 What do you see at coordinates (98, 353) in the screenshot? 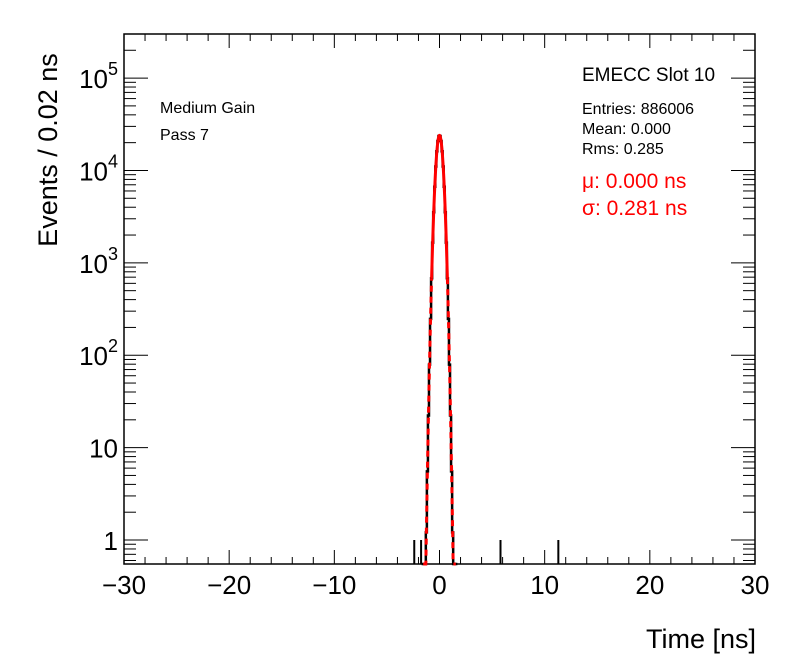
I see `y-tick-label: 10²` at bounding box center [98, 353].